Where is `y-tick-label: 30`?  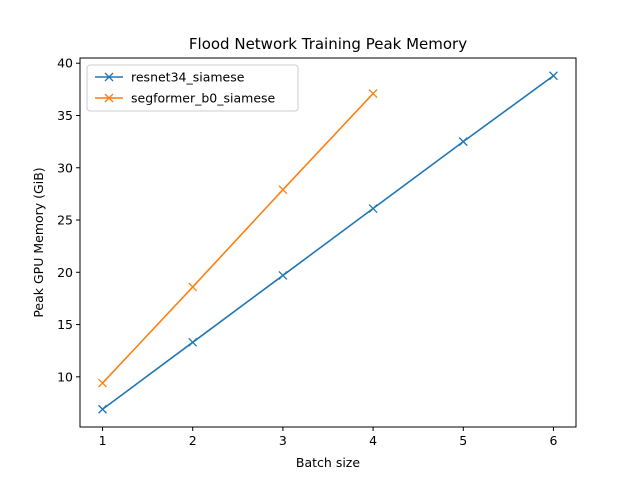
y-tick-label: 30 is located at coordinates (65, 167).